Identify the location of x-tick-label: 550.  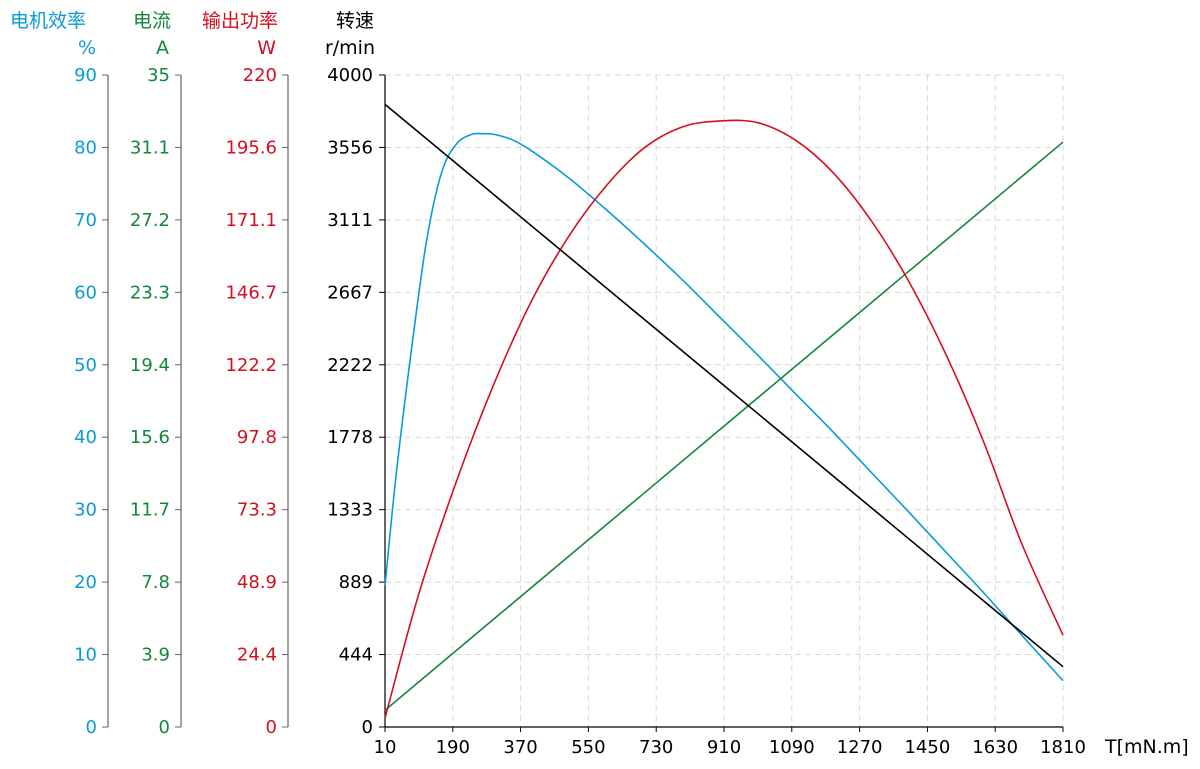
(588, 747).